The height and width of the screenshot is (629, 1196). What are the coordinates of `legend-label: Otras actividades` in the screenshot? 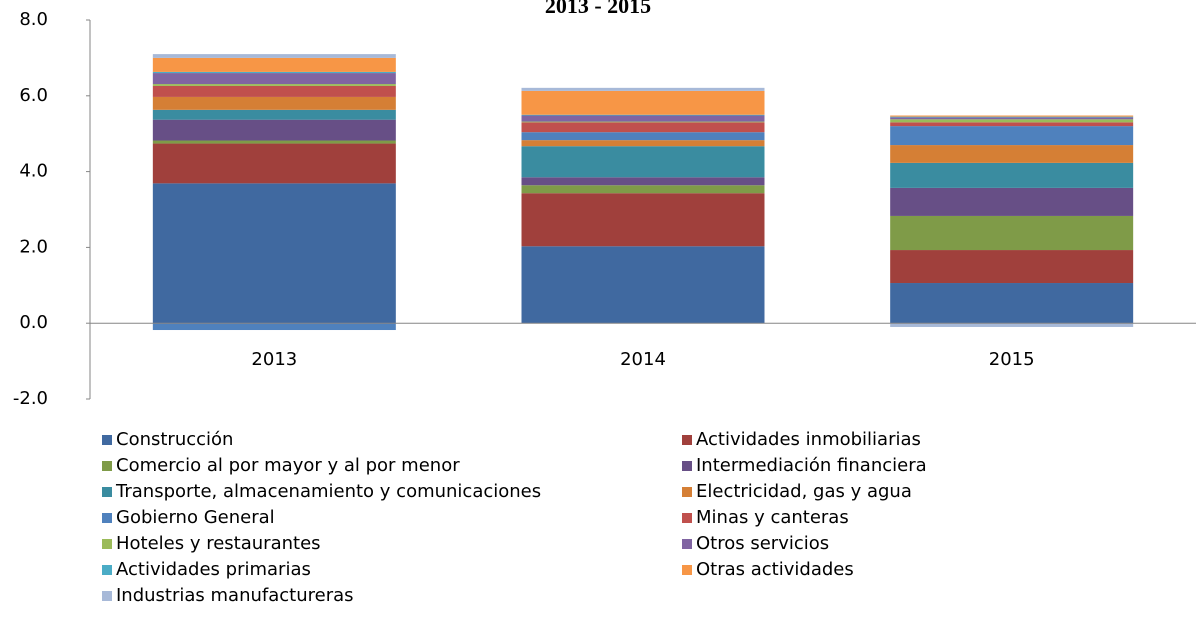 It's located at (775, 569).